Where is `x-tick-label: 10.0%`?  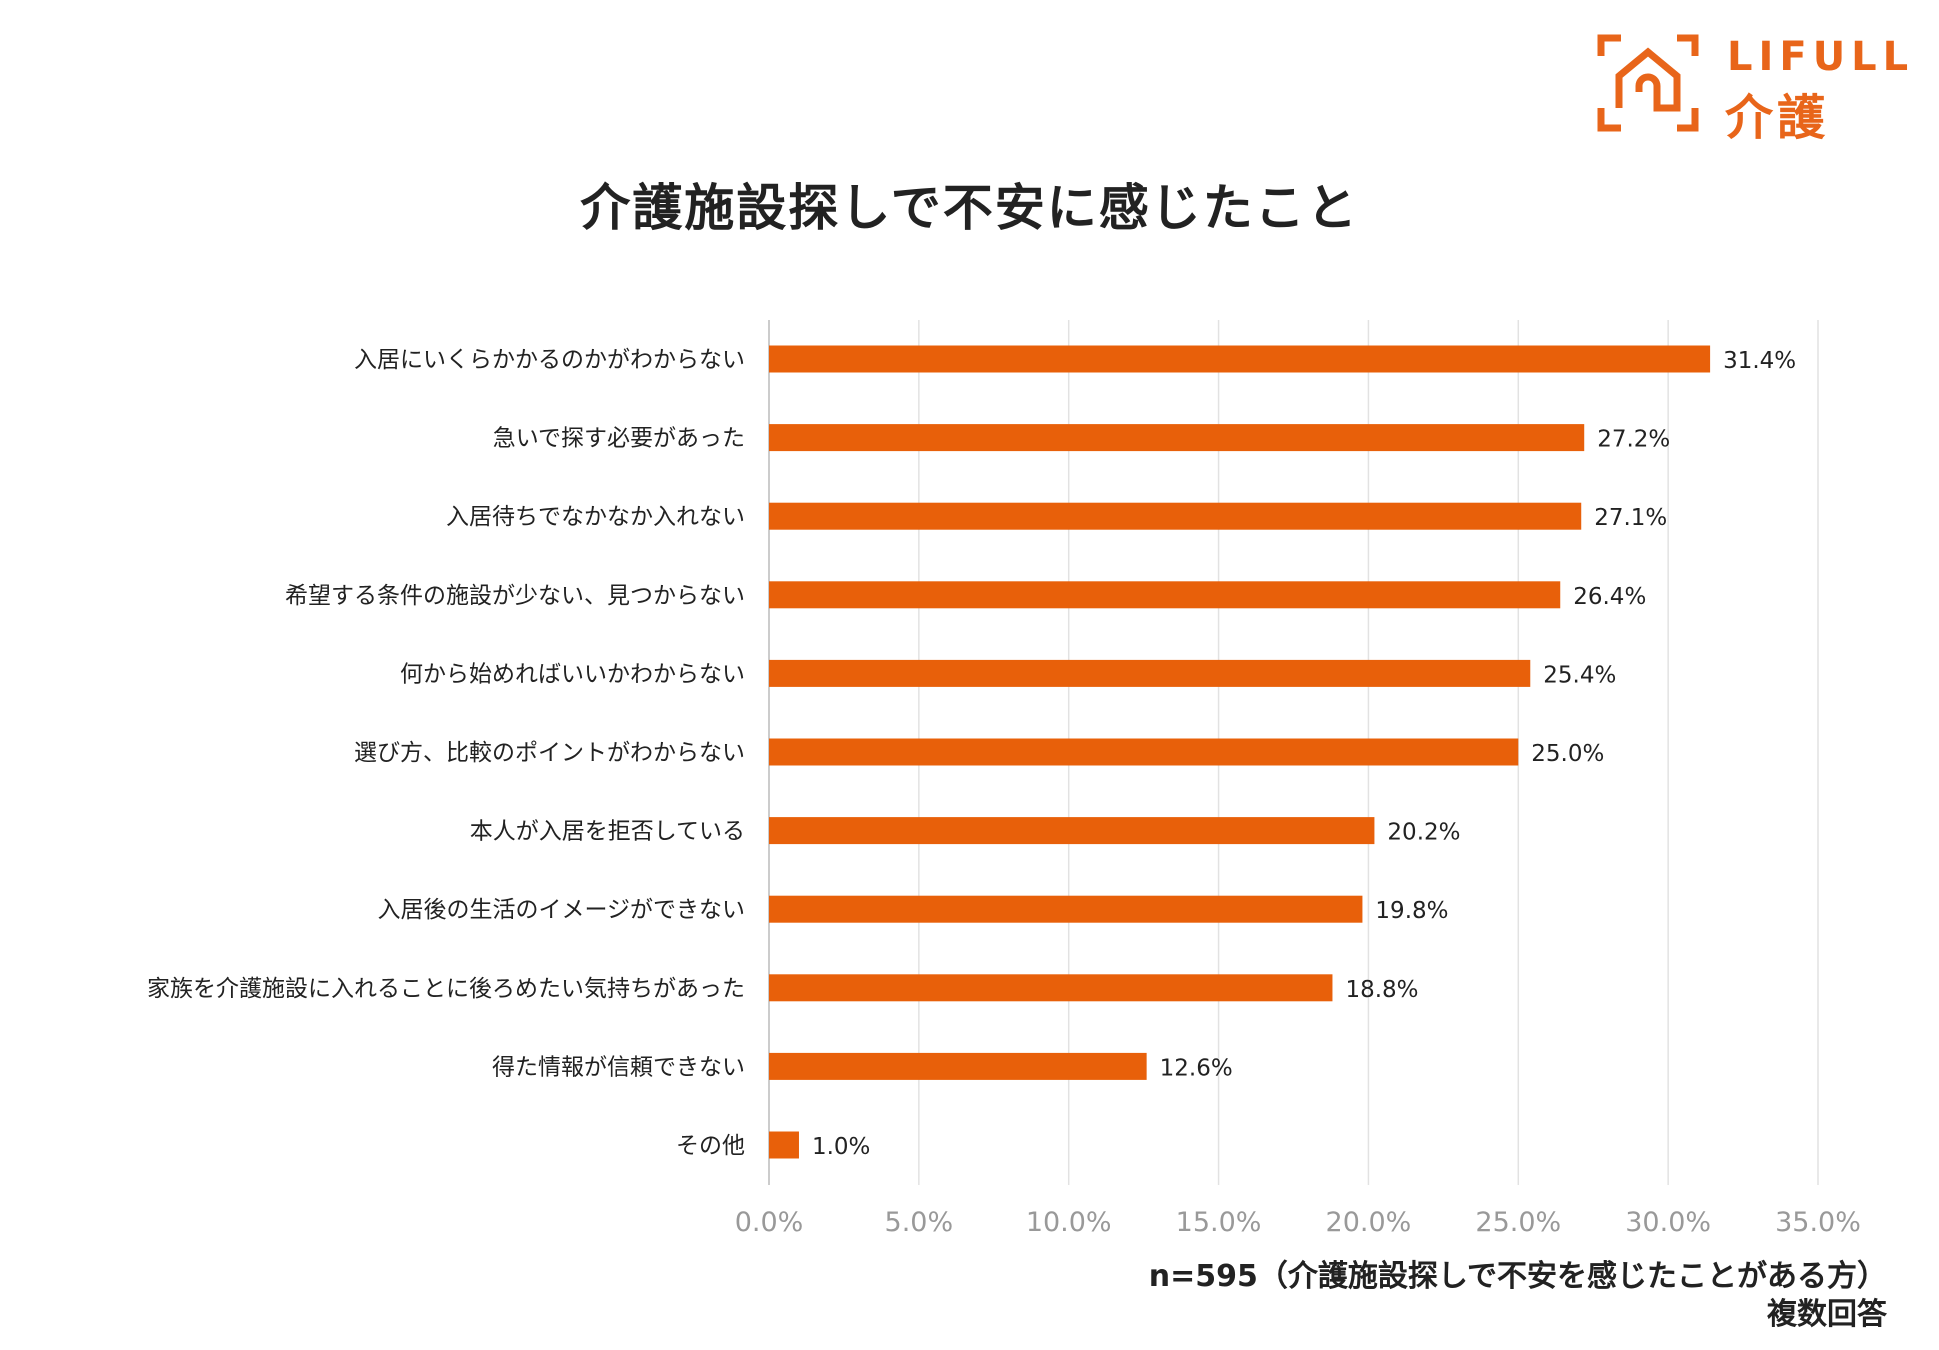 x-tick-label: 10.0% is located at coordinates (1069, 1222).